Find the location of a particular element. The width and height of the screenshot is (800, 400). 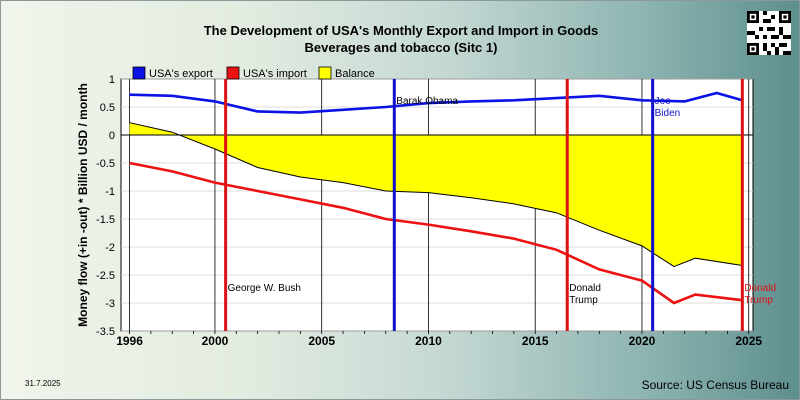

y-tick-label: -1.5 is located at coordinates (105, 220).